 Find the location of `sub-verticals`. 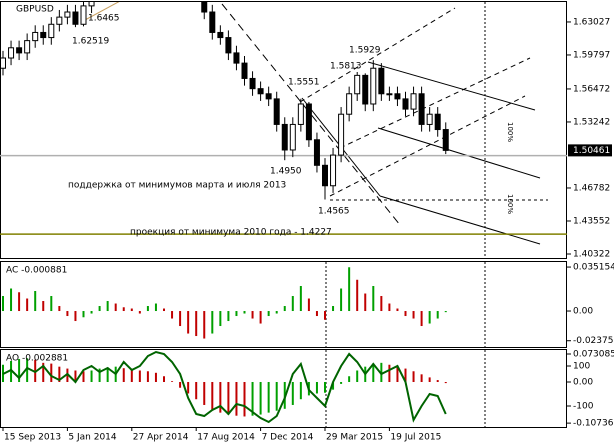

sub-verticals is located at coordinates (405, 344).